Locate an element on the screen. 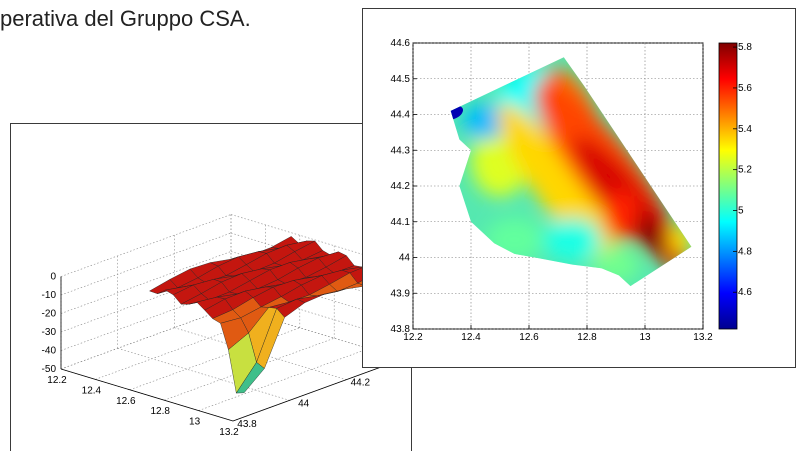  colorbar: 5.8 5.6 5.4 5.2 5 4.8 4.6 is located at coordinates (735, 186).